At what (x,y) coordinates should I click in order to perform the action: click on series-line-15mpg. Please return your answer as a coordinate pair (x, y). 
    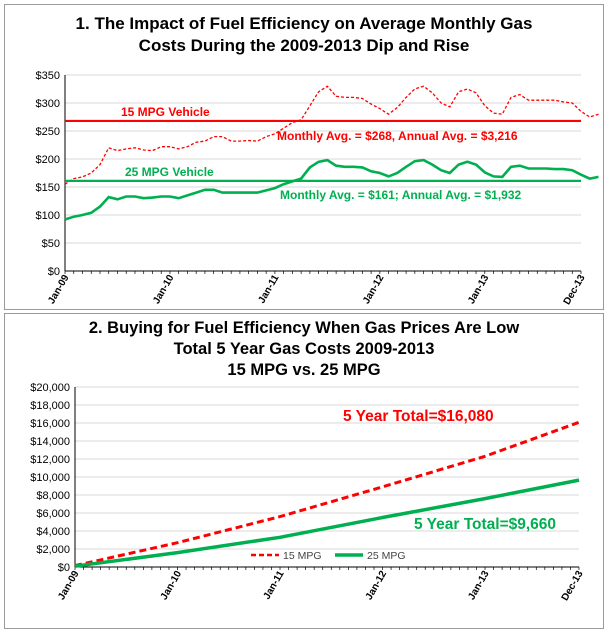
    Looking at the image, I should click on (331, 135).